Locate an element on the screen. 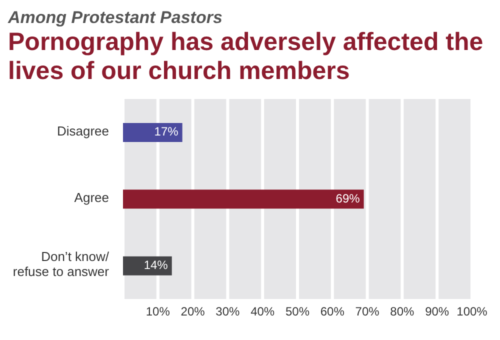 This screenshot has width=500, height=340. x-tick-label: 60% is located at coordinates (332, 311).